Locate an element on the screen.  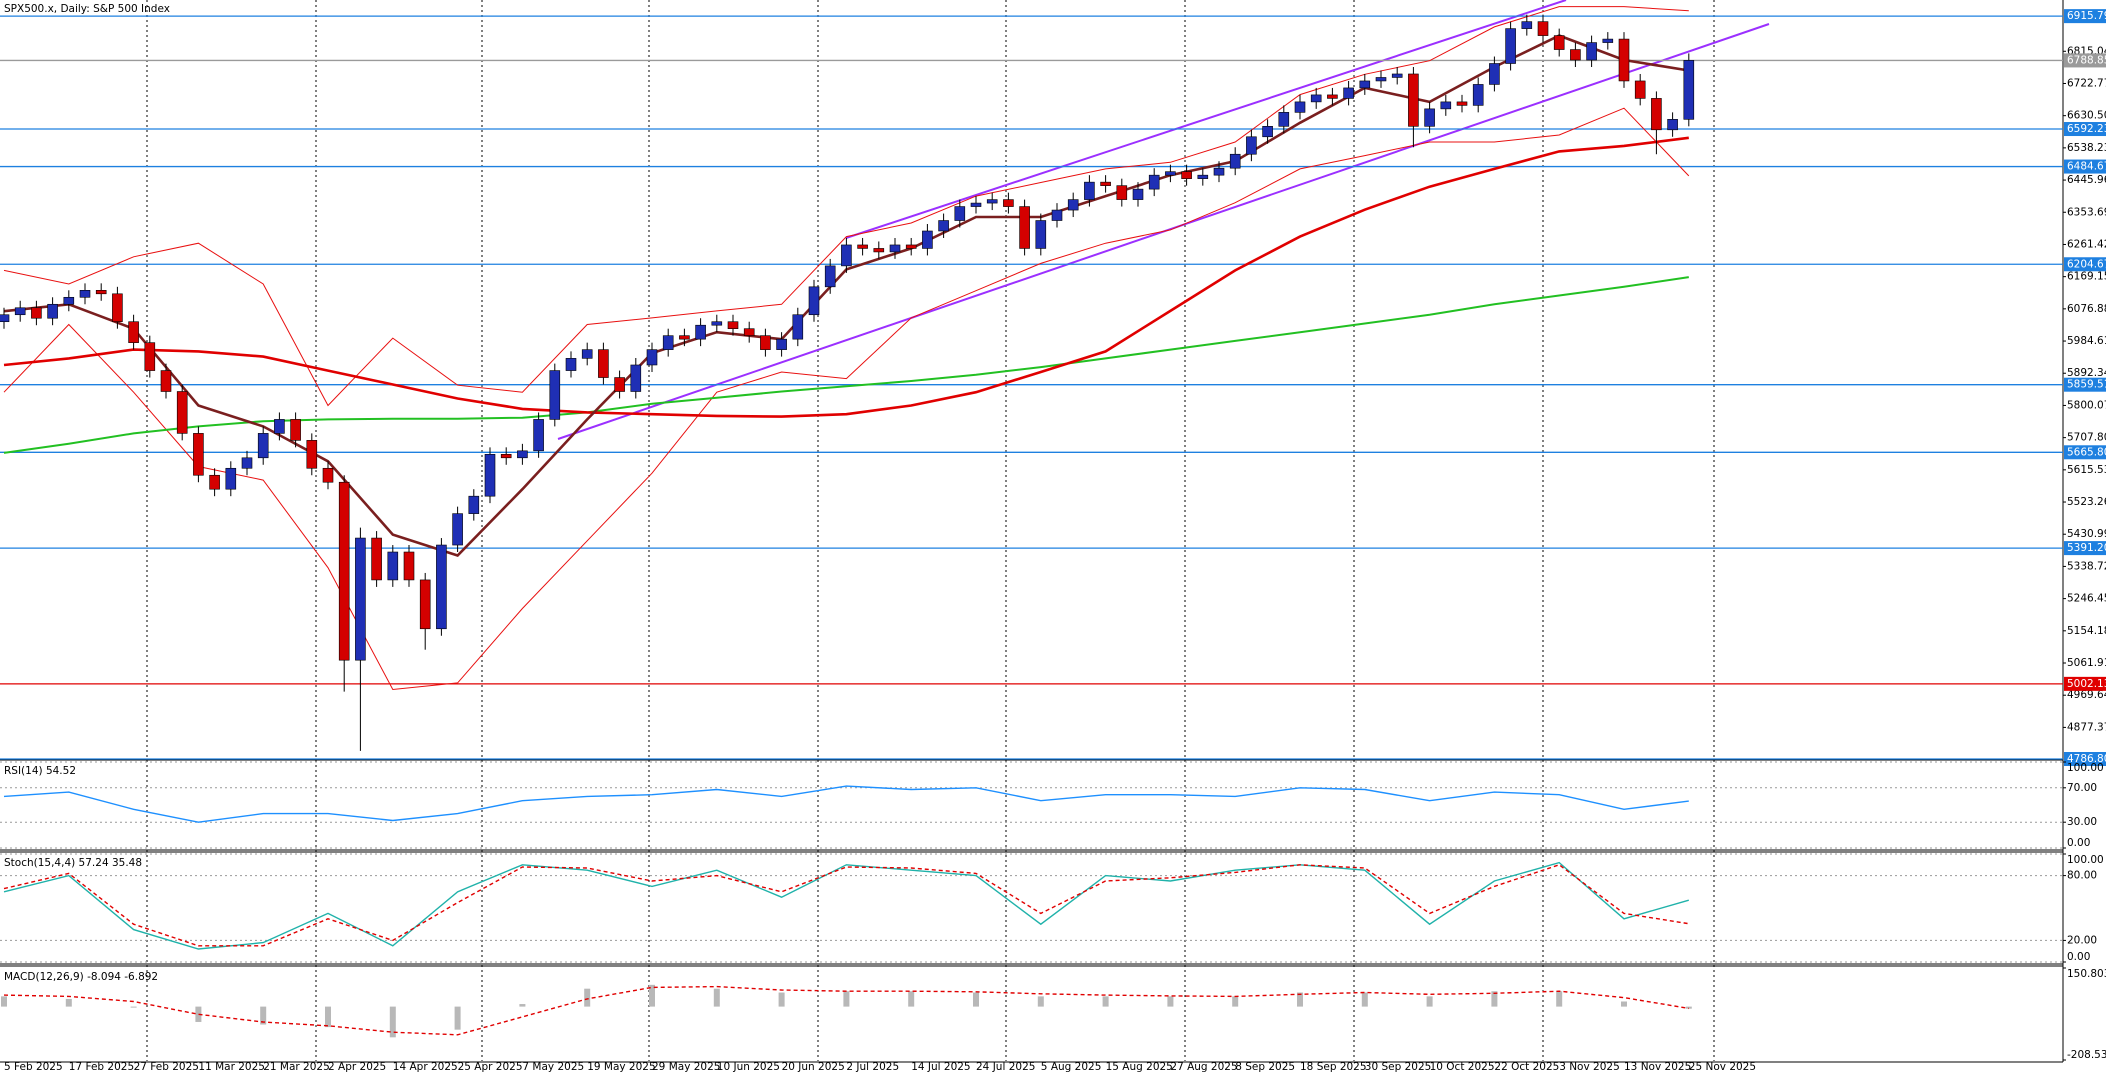
y-tick-label: 5338.72 is located at coordinates (2086, 566).